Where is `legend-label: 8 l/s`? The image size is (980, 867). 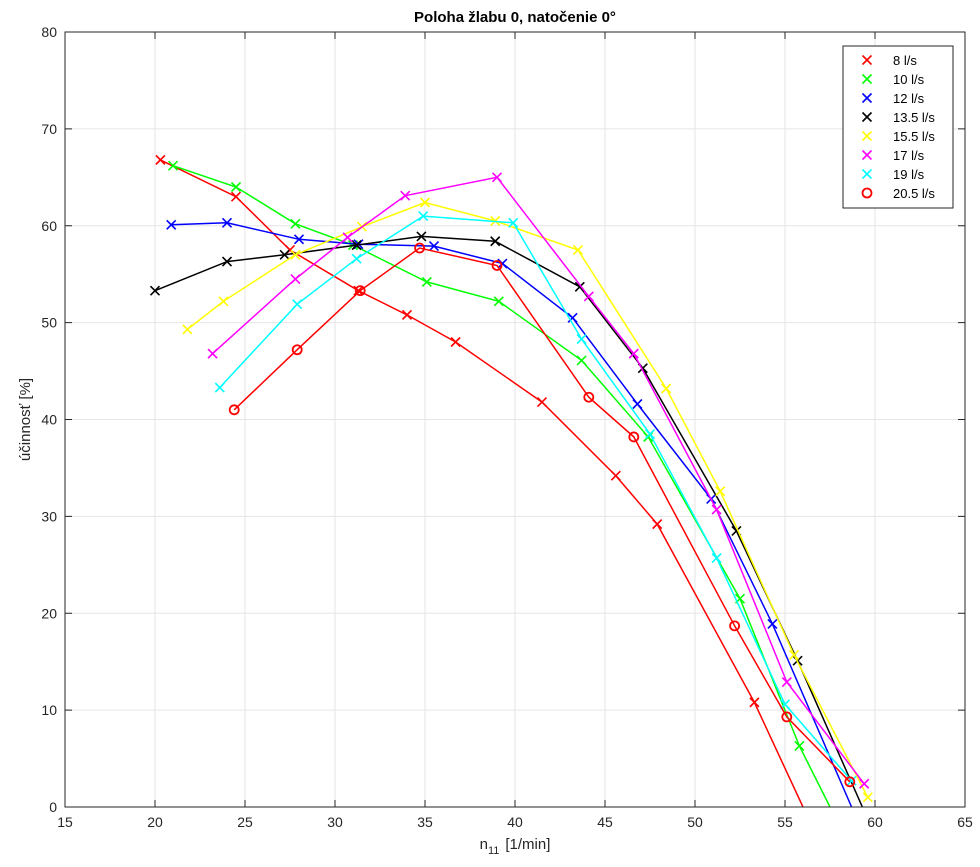
legend-label: 8 l/s is located at coordinates (905, 60).